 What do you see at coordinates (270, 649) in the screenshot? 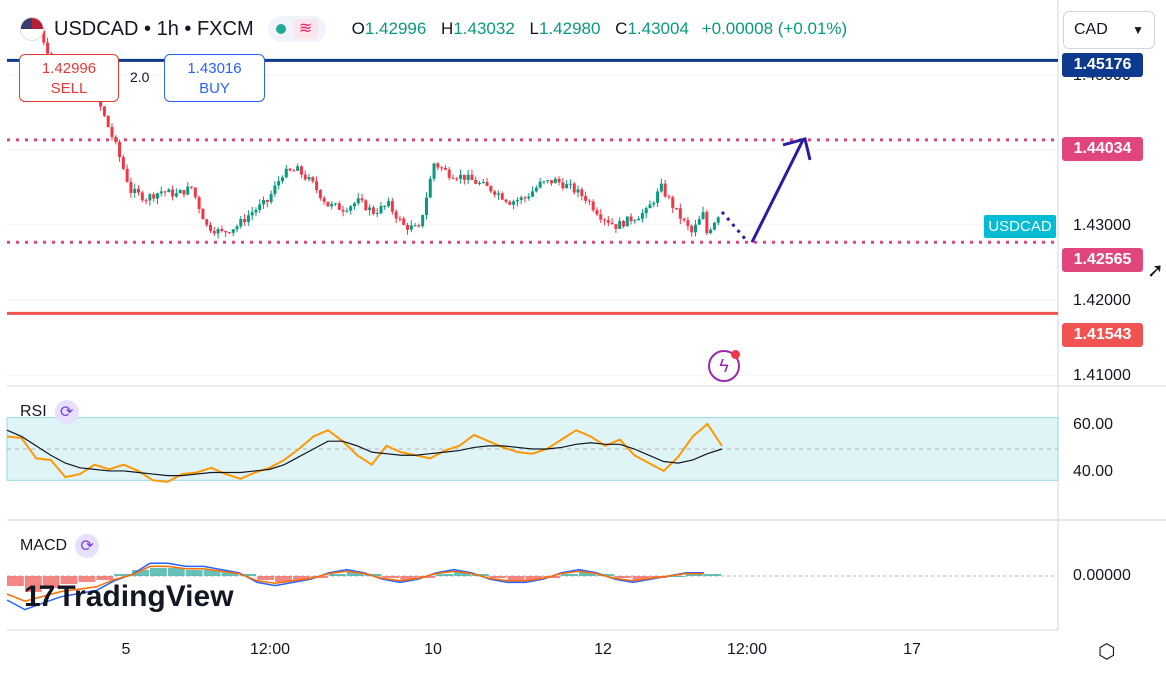
I see `time-tick: 12:00` at bounding box center [270, 649].